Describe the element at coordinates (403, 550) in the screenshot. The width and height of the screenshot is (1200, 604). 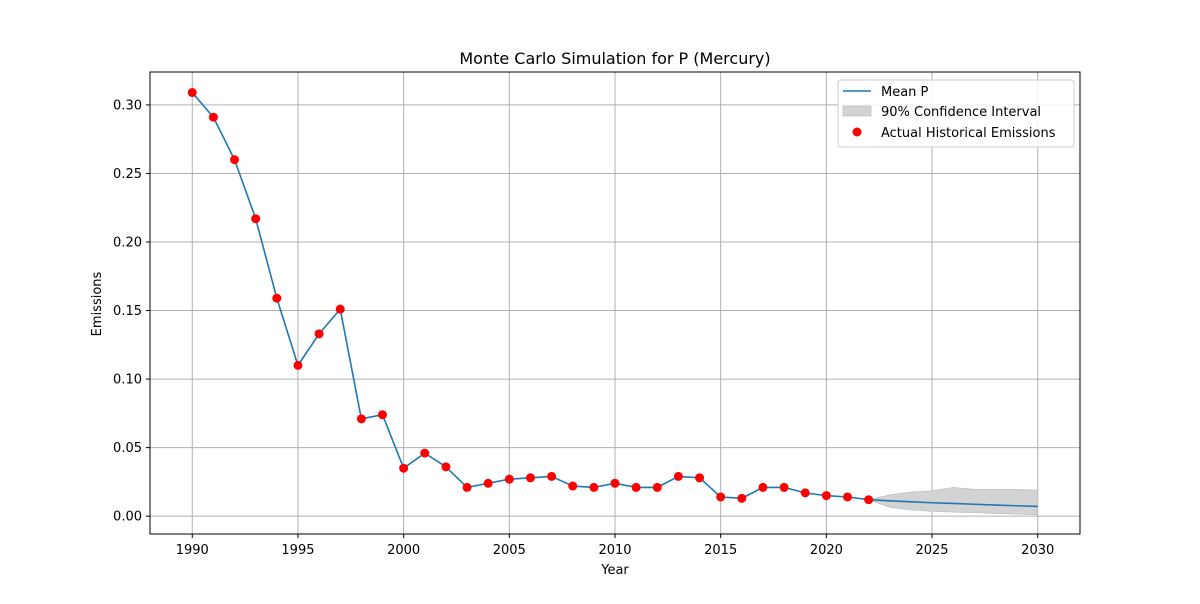
I see `x-tick-label: 2000` at that location.